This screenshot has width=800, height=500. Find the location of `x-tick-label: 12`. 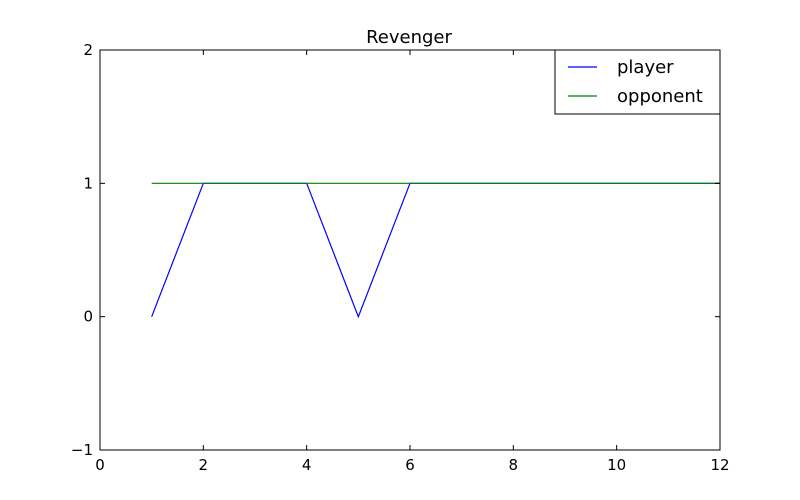

x-tick-label: 12 is located at coordinates (719, 465).